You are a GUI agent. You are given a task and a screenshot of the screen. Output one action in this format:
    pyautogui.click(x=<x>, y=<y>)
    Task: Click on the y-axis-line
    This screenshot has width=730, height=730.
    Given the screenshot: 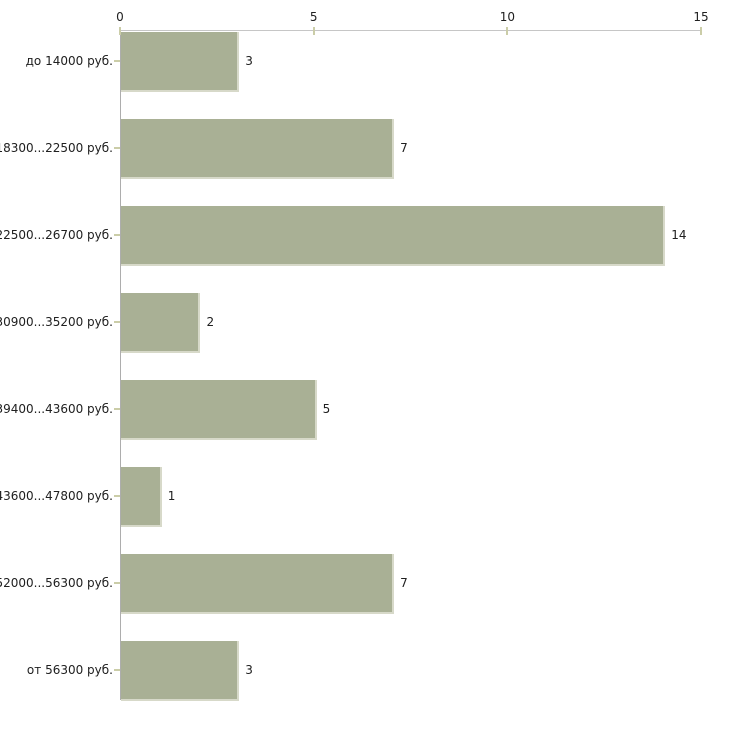 What is the action you would take?
    pyautogui.click(x=120, y=365)
    